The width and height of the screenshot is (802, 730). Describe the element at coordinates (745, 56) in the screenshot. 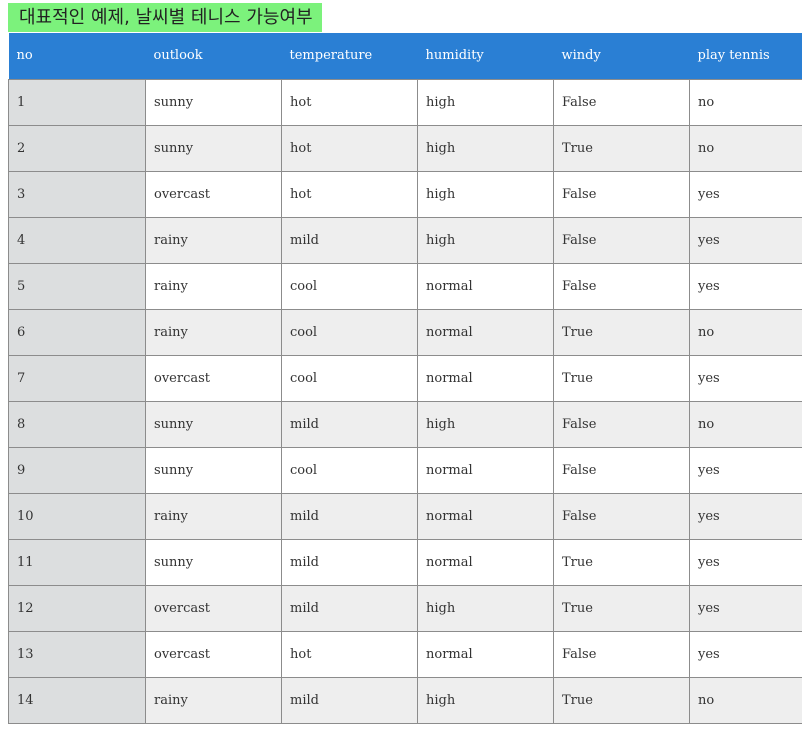

I see `column-header-play-tennis: play tennis` at that location.